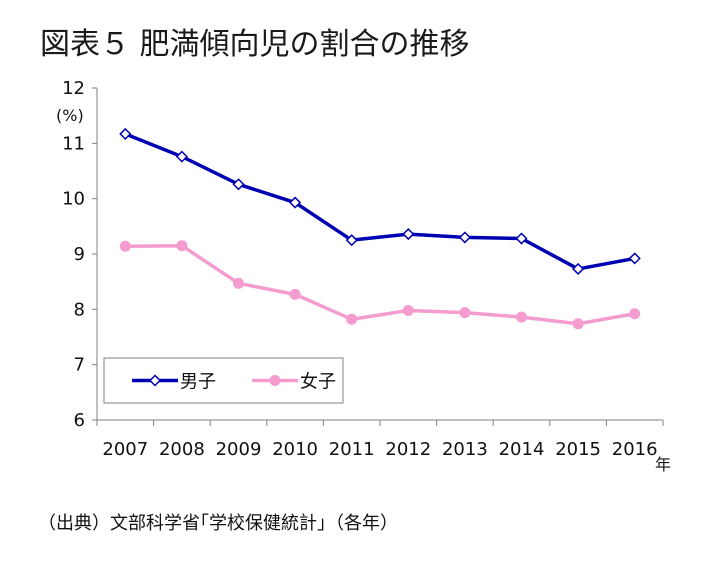 Image resolution: width=727 pixels, height=561 pixels. Describe the element at coordinates (255, 44) in the screenshot. I see `chart-title: 図表５ 肥満傾向児の割合の推移` at that location.